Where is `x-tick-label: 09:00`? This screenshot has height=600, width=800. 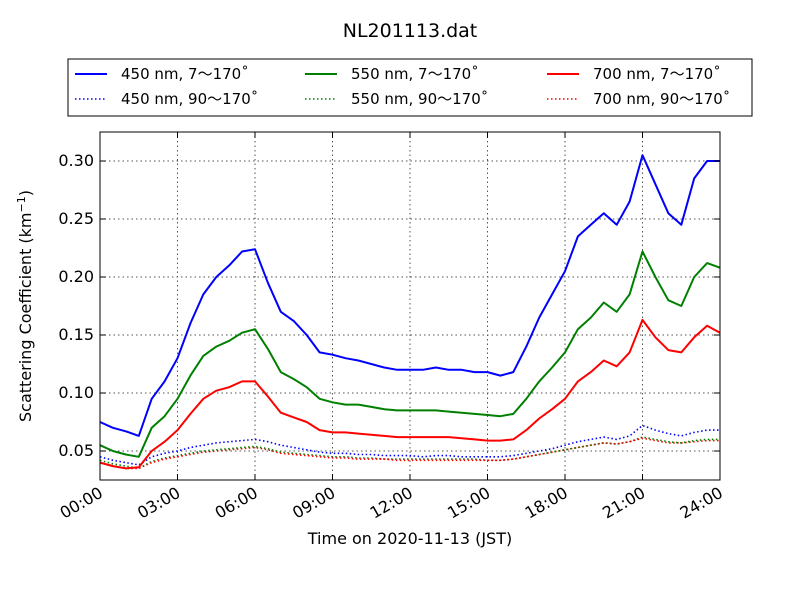 x-tick-label: 09:00 is located at coordinates (313, 503).